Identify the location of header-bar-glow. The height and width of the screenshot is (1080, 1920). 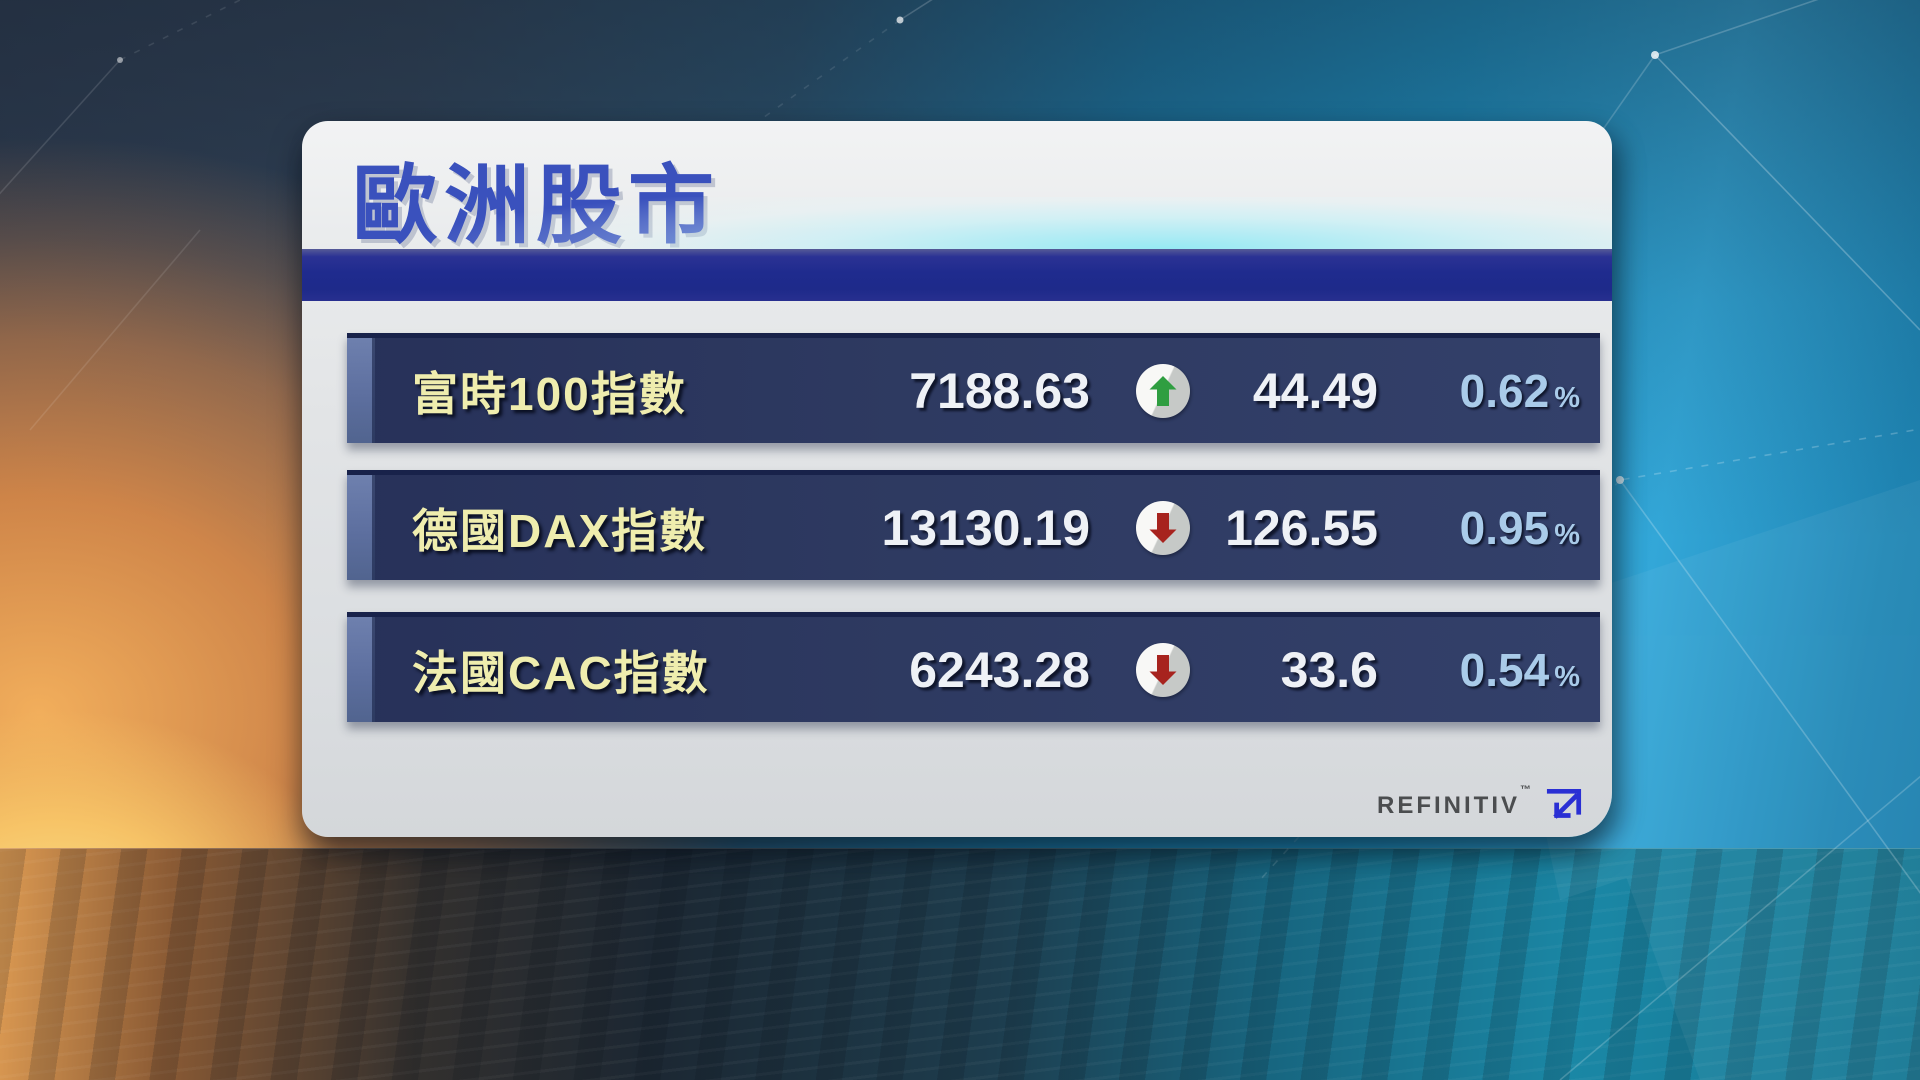
(957, 223).